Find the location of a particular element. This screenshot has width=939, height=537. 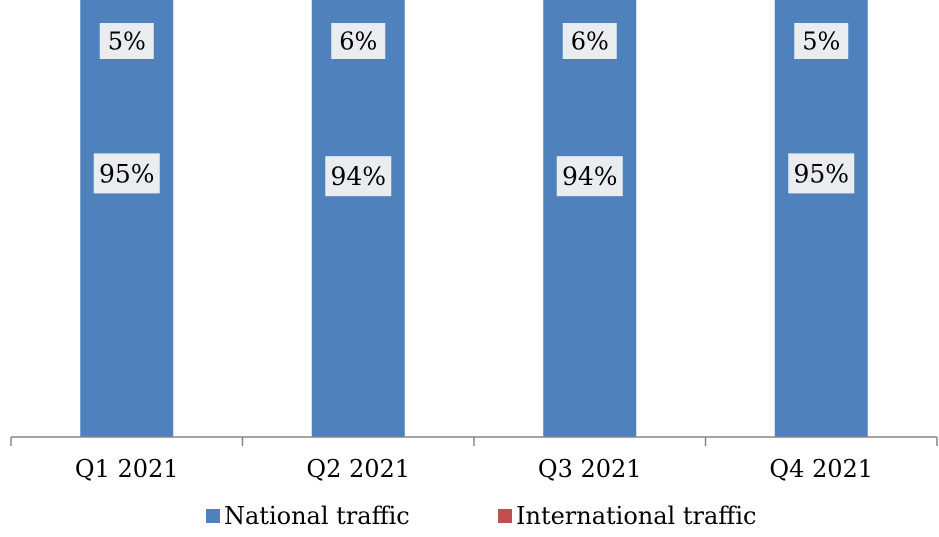

data-label-national-traffic-1: 95% is located at coordinates (127, 173).